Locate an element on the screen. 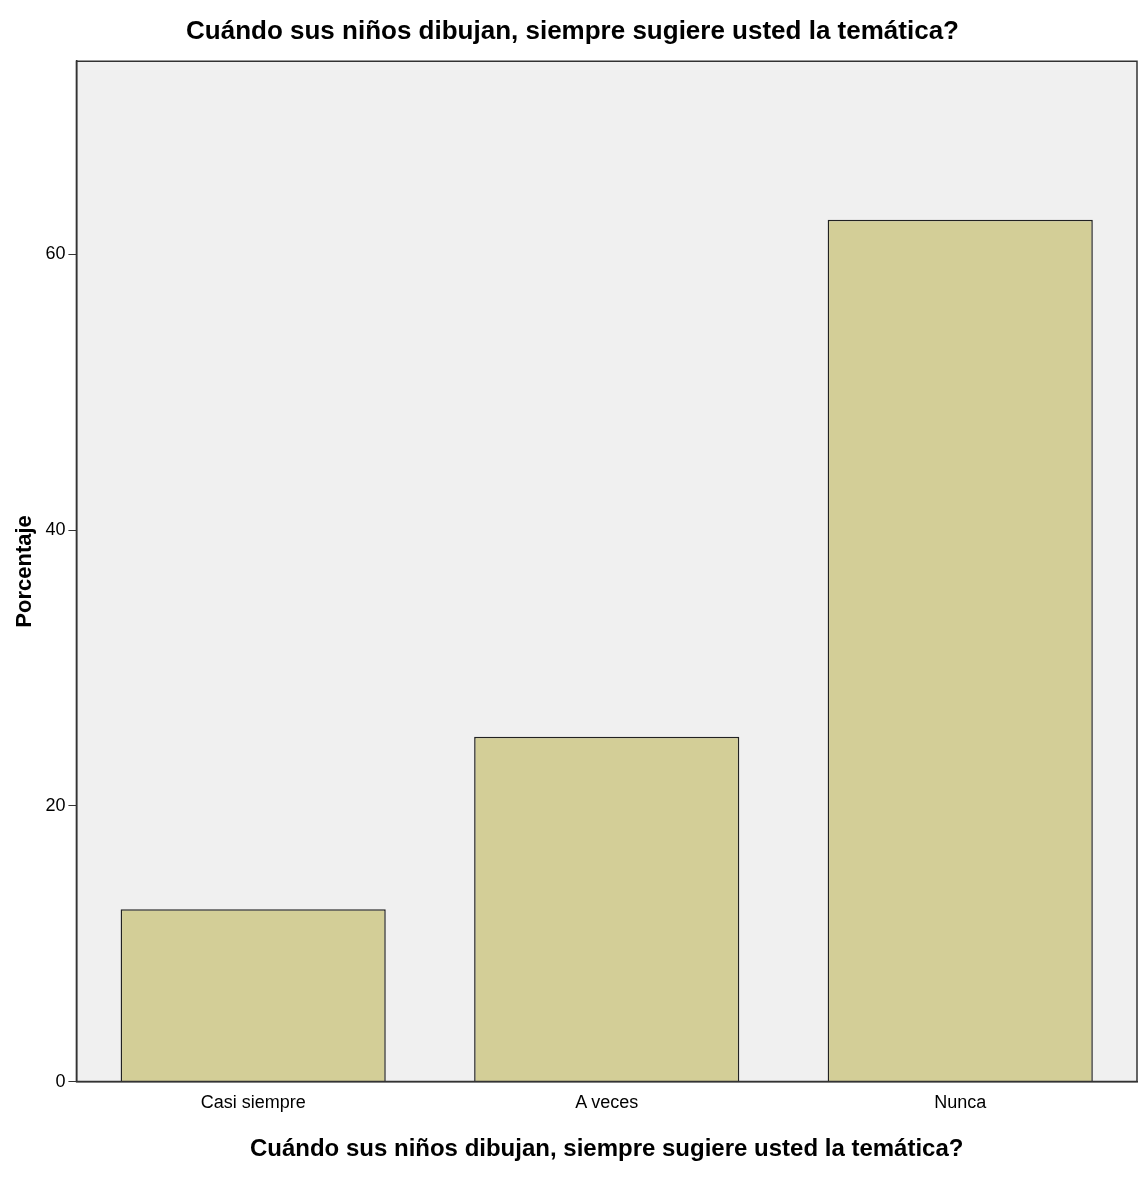 The width and height of the screenshot is (1147, 1181). y-tick-label: 0 is located at coordinates (60, 1080).